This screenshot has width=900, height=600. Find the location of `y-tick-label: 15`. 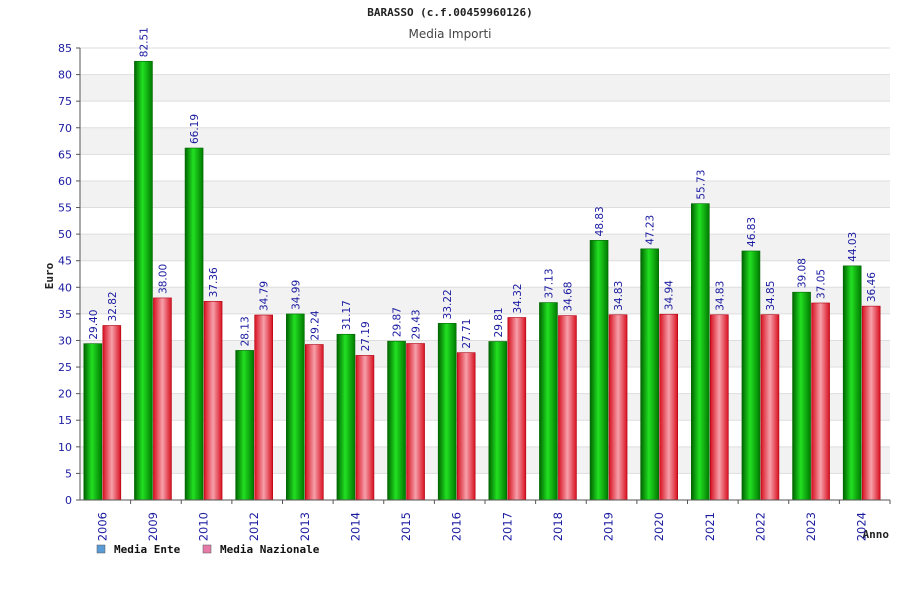

y-tick-label: 15 is located at coordinates (65, 420).